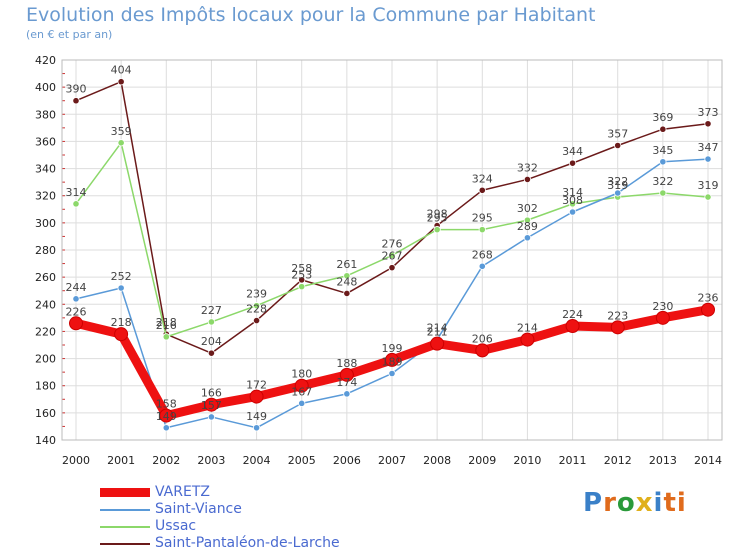 The width and height of the screenshot is (750, 552). What do you see at coordinates (626, 503) in the screenshot?
I see `logo-letter: o` at bounding box center [626, 503].